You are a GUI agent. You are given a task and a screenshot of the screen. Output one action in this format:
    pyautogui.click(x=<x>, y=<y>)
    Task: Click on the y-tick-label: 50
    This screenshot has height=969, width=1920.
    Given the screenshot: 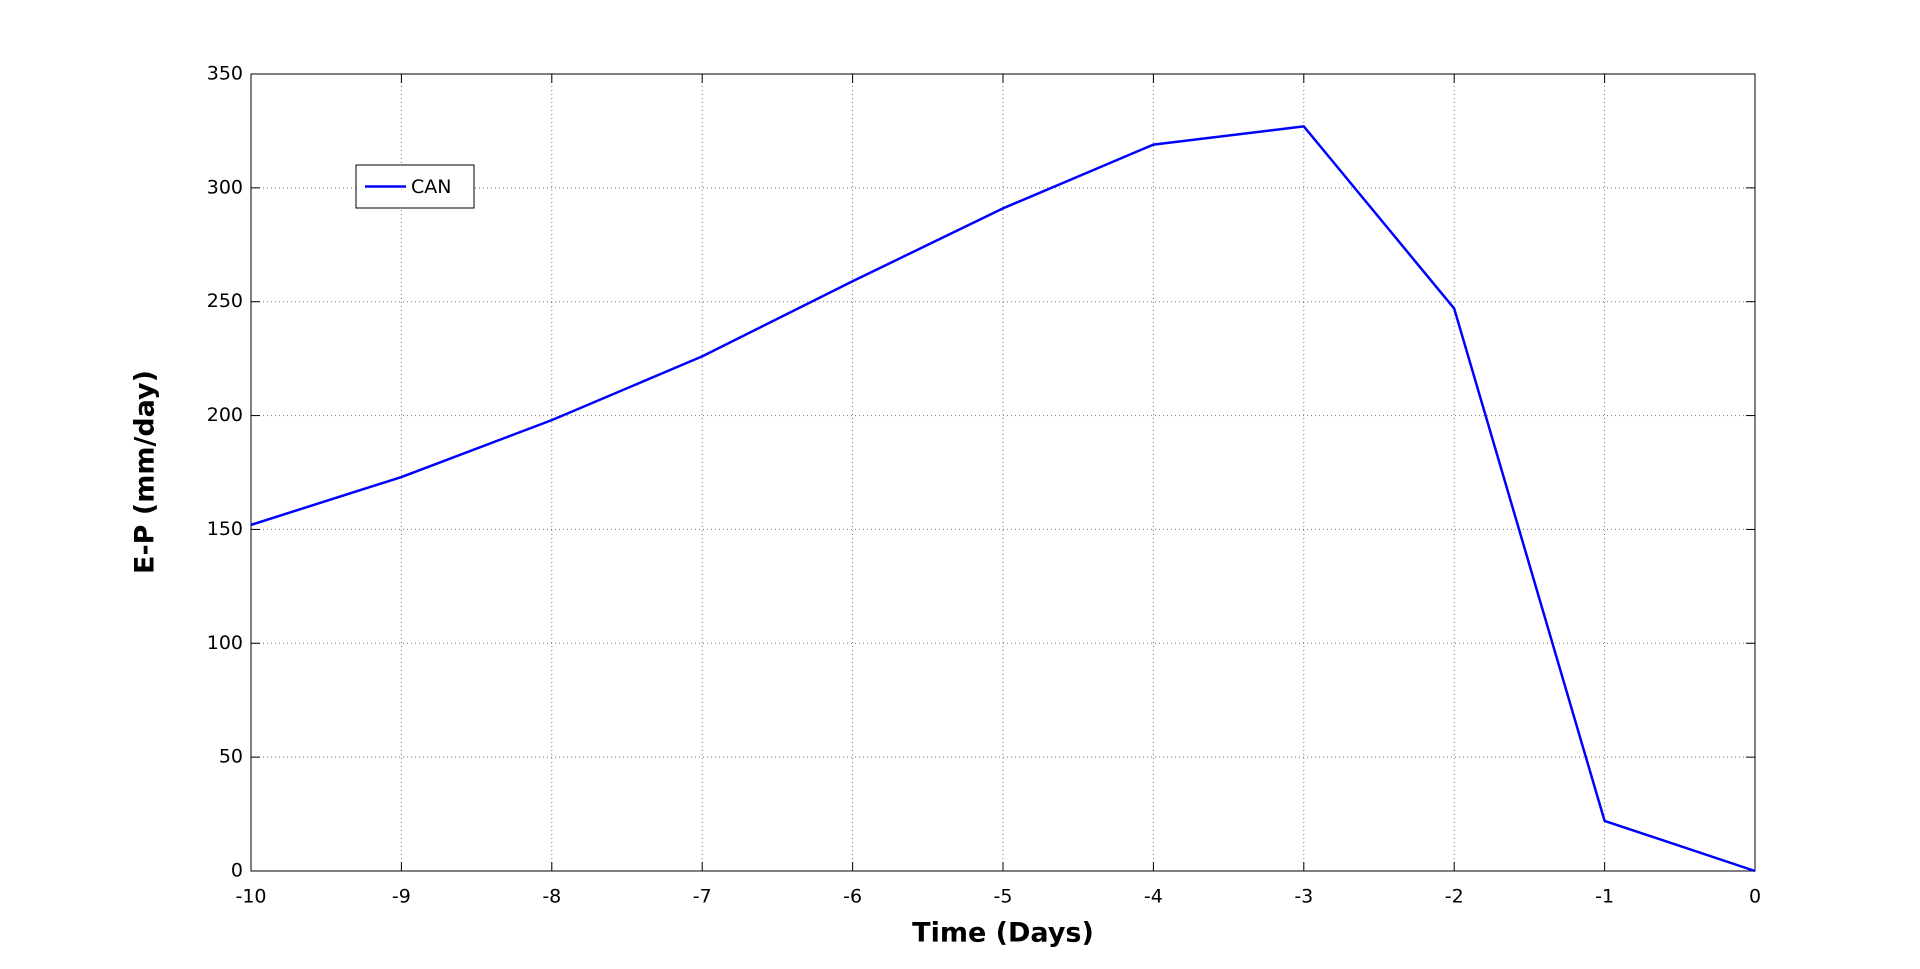 What is the action you would take?
    pyautogui.click(x=231, y=757)
    